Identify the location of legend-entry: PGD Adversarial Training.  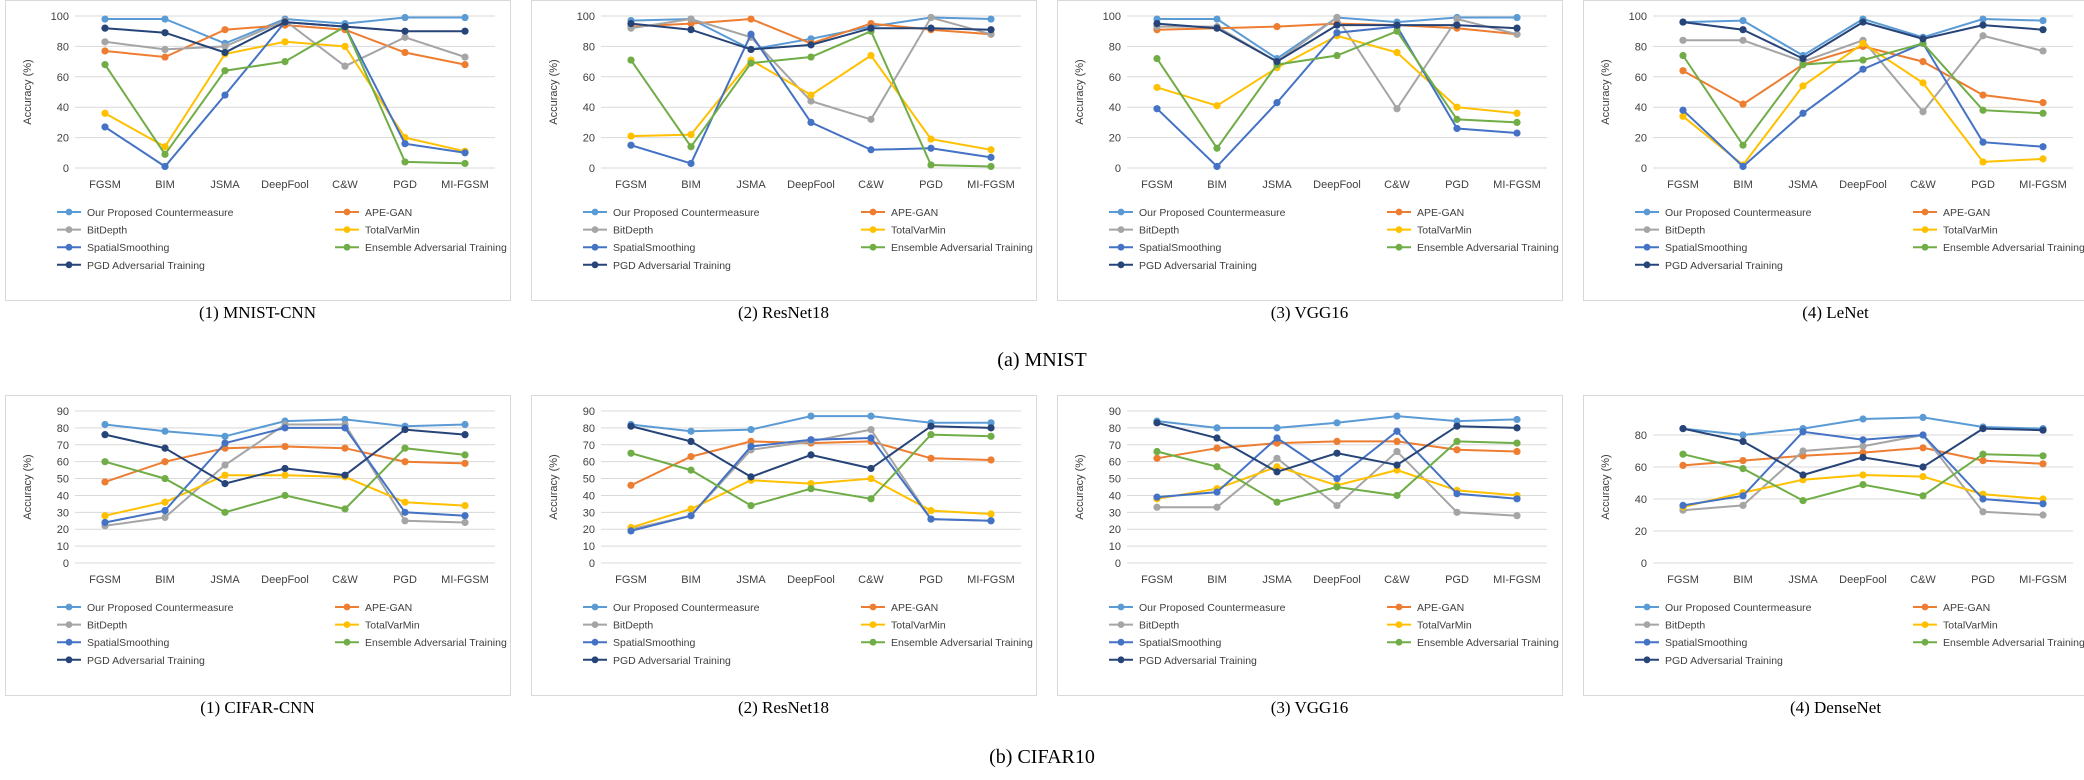
(131, 661).